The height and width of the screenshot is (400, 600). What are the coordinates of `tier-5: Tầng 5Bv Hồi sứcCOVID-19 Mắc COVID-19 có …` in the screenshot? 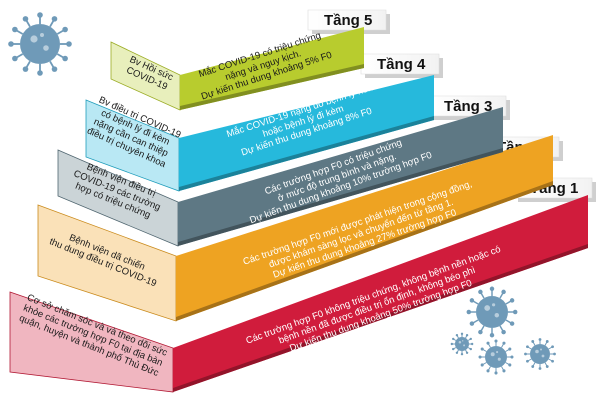 It's located at (250, 60).